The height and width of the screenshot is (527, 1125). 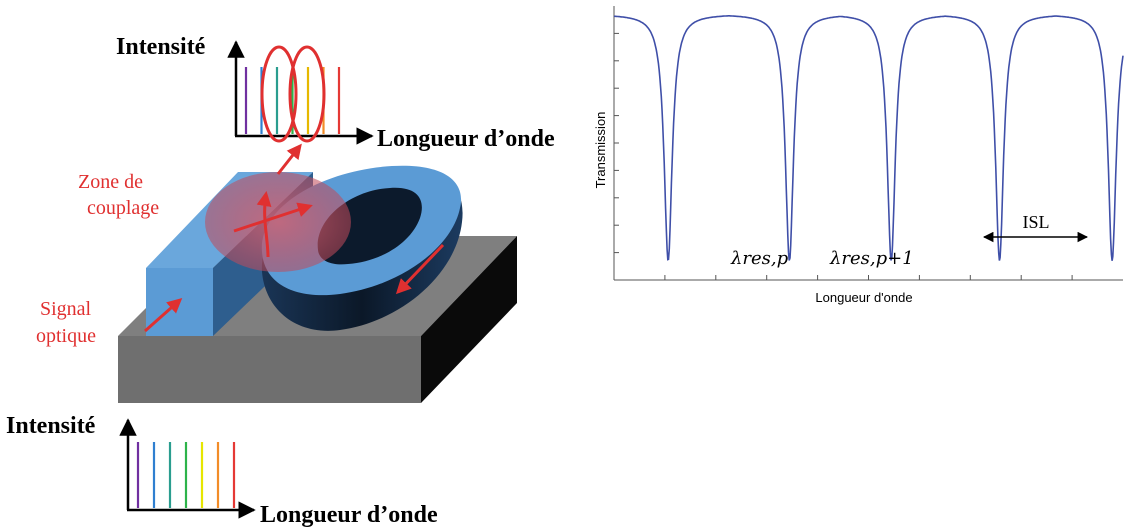 What do you see at coordinates (51, 426) in the screenshot?
I see `bottom-spectrum-ylabel: Intensité` at bounding box center [51, 426].